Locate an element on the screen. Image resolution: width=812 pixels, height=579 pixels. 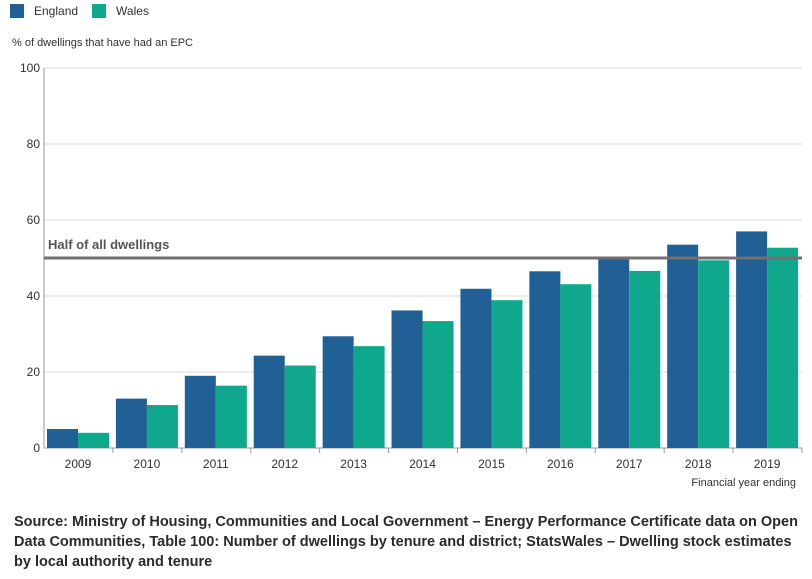
bar-wales-2014 is located at coordinates (438, 384).